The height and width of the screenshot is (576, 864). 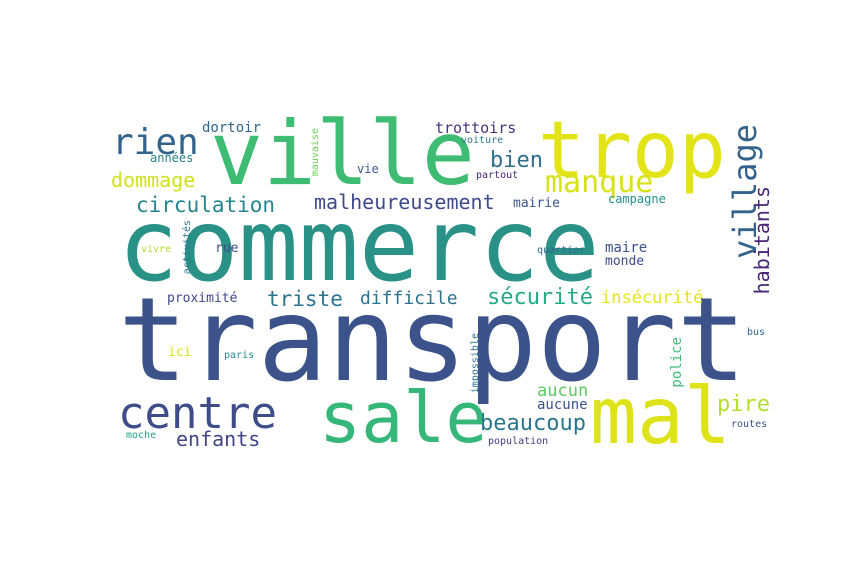 What do you see at coordinates (632, 151) in the screenshot?
I see `word-trop: trop` at bounding box center [632, 151].